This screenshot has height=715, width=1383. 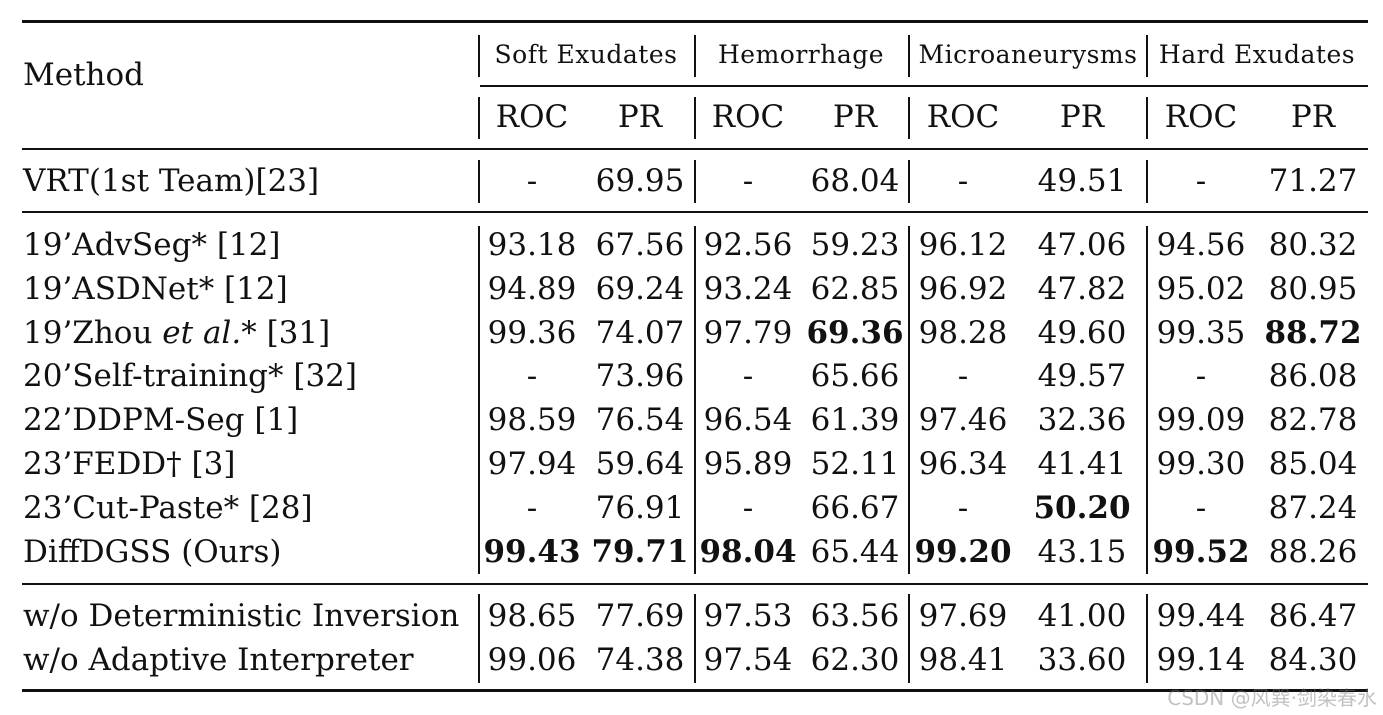 What do you see at coordinates (924, 86) in the screenshot?
I see `subheader-rule` at bounding box center [924, 86].